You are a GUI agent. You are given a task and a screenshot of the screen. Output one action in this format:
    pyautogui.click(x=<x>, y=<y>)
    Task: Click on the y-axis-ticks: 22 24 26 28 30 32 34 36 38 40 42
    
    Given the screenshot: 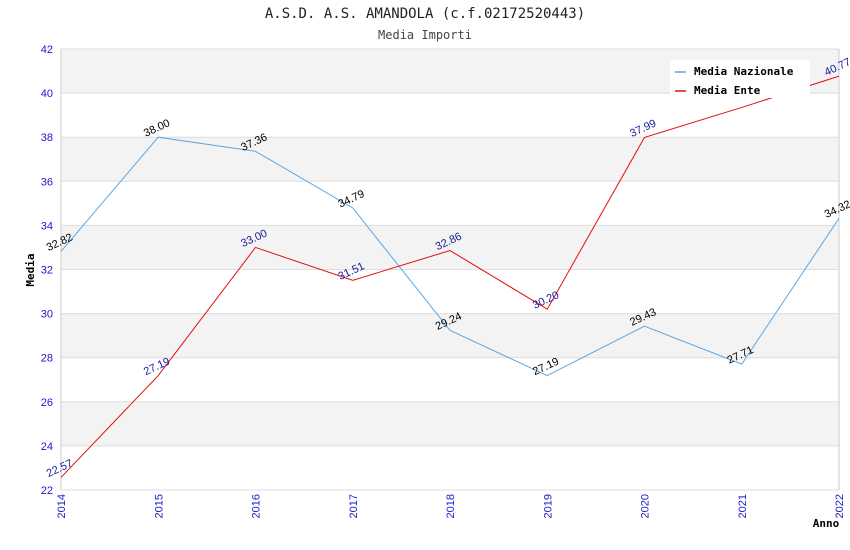 What is the action you would take?
    pyautogui.click(x=47, y=270)
    